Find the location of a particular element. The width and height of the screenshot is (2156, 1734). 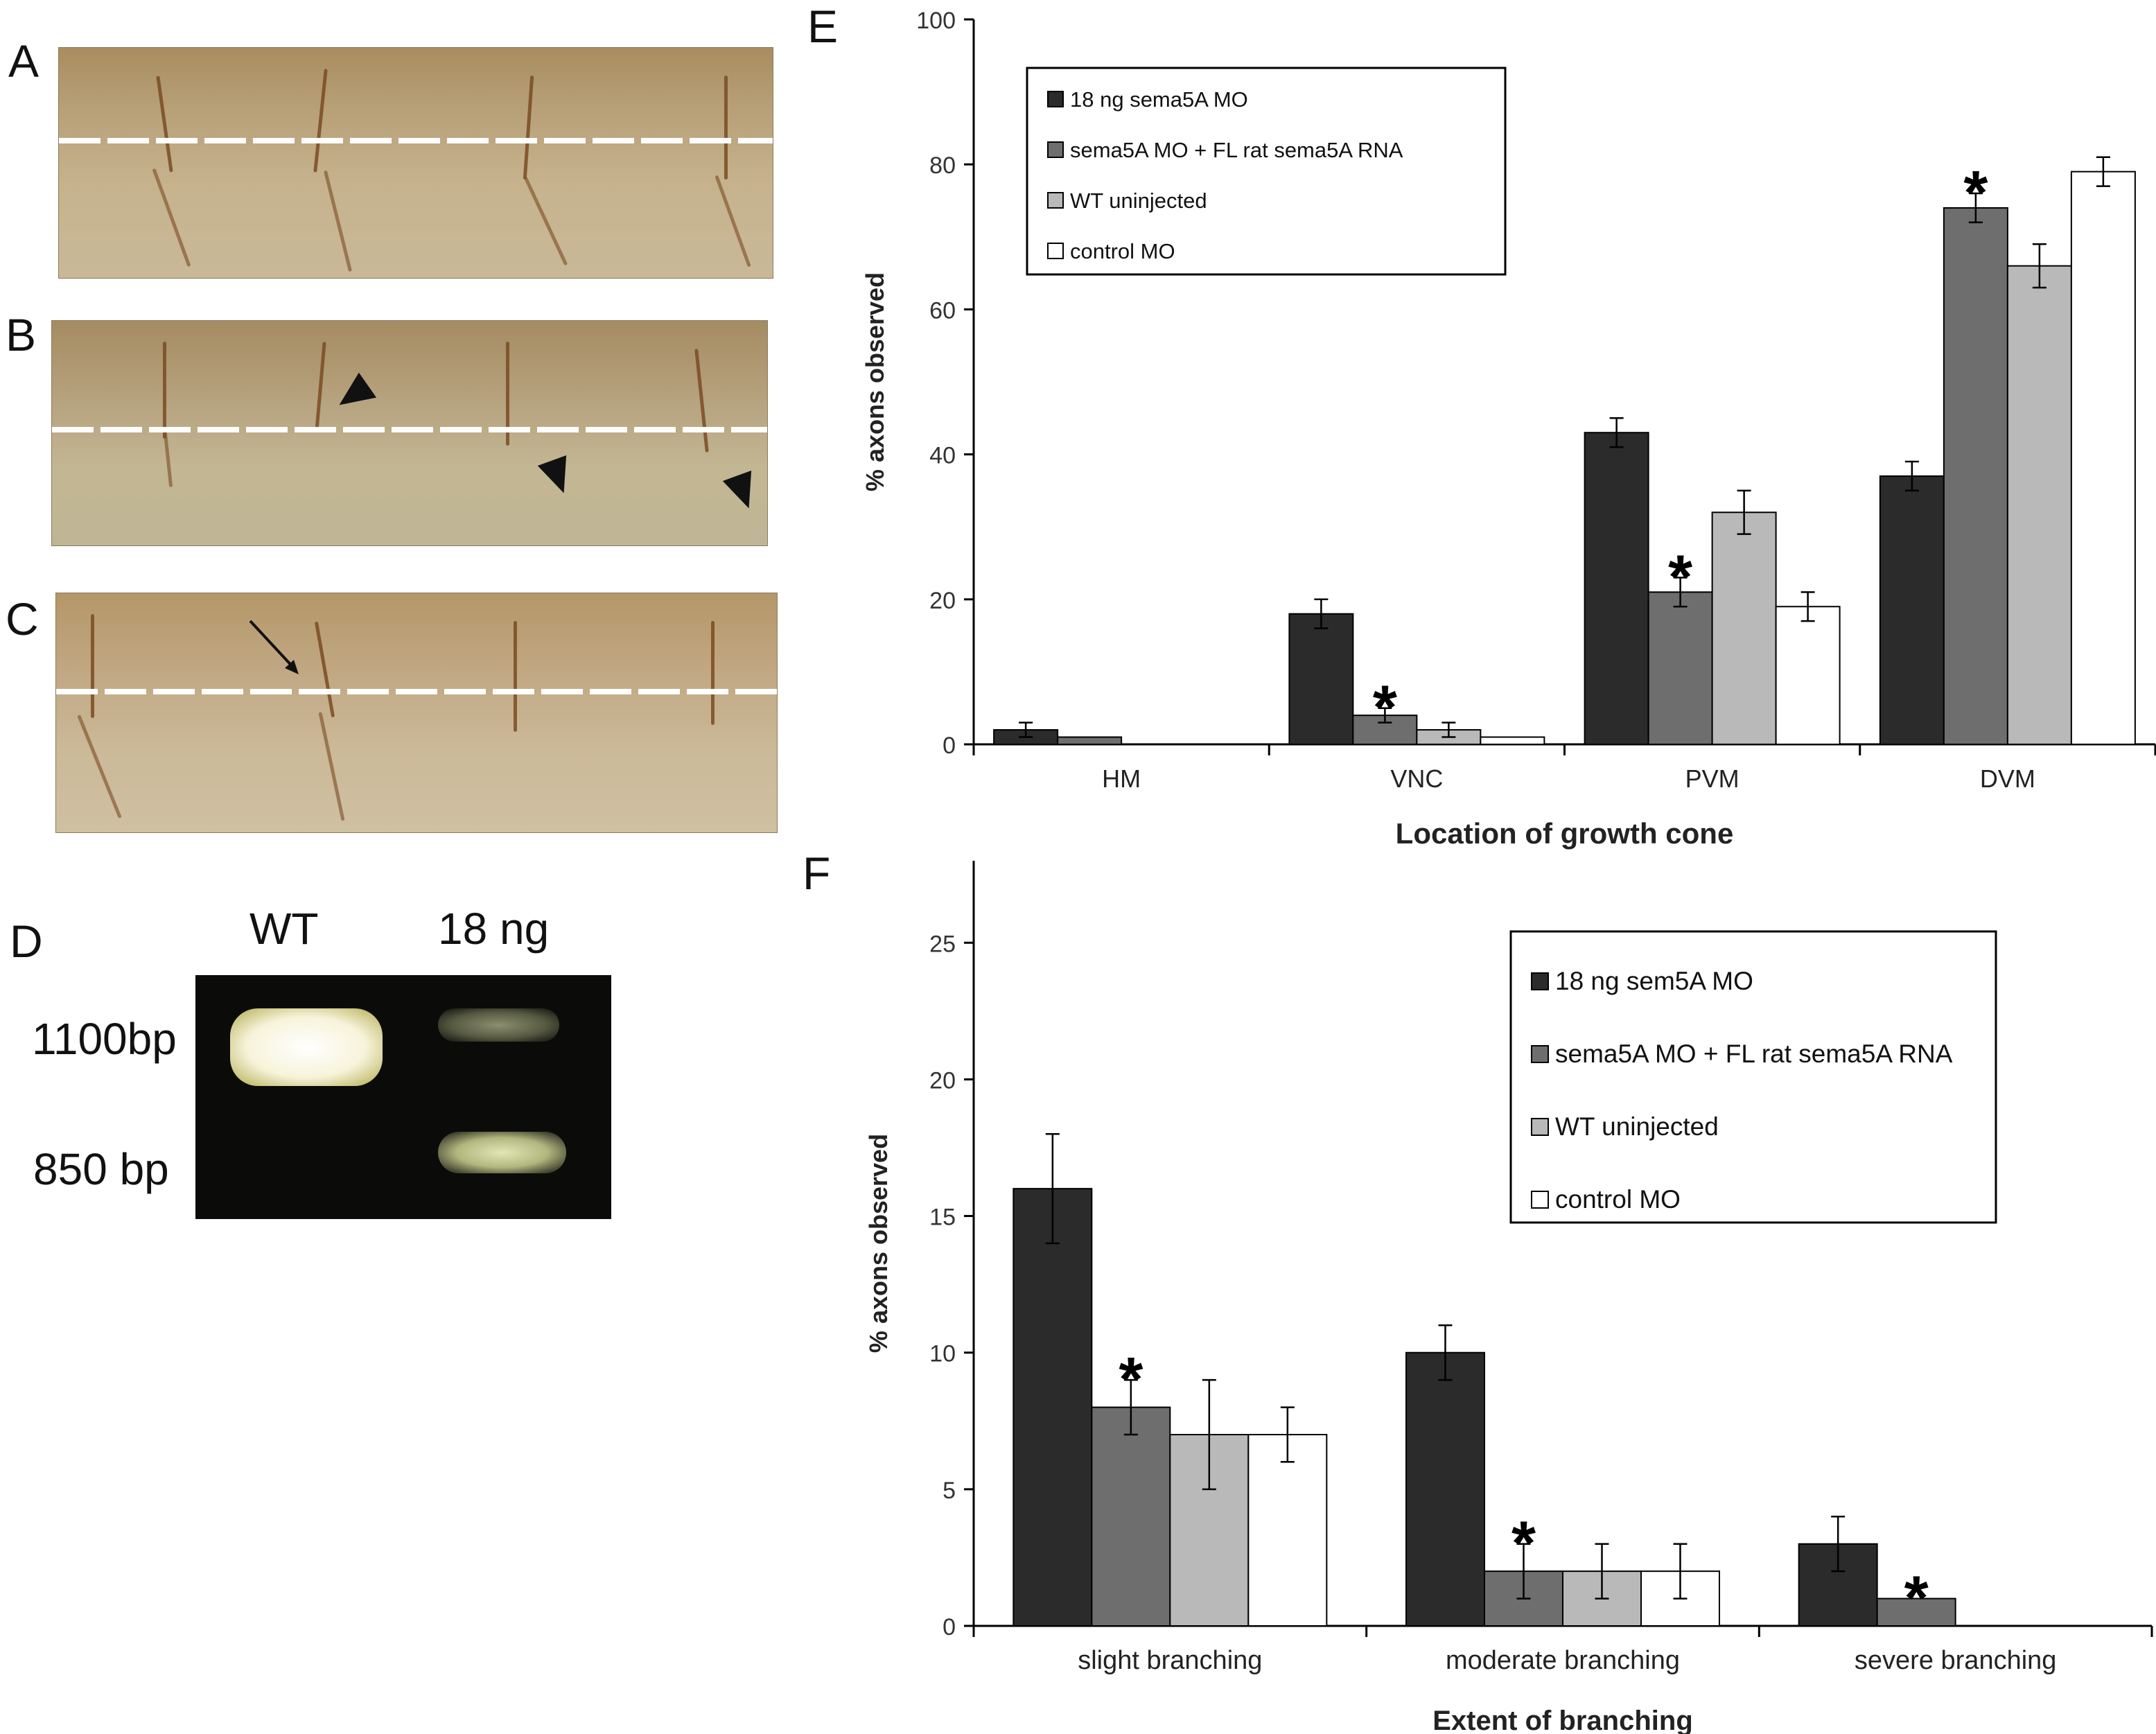

y-tick-label: 60 is located at coordinates (942, 310).